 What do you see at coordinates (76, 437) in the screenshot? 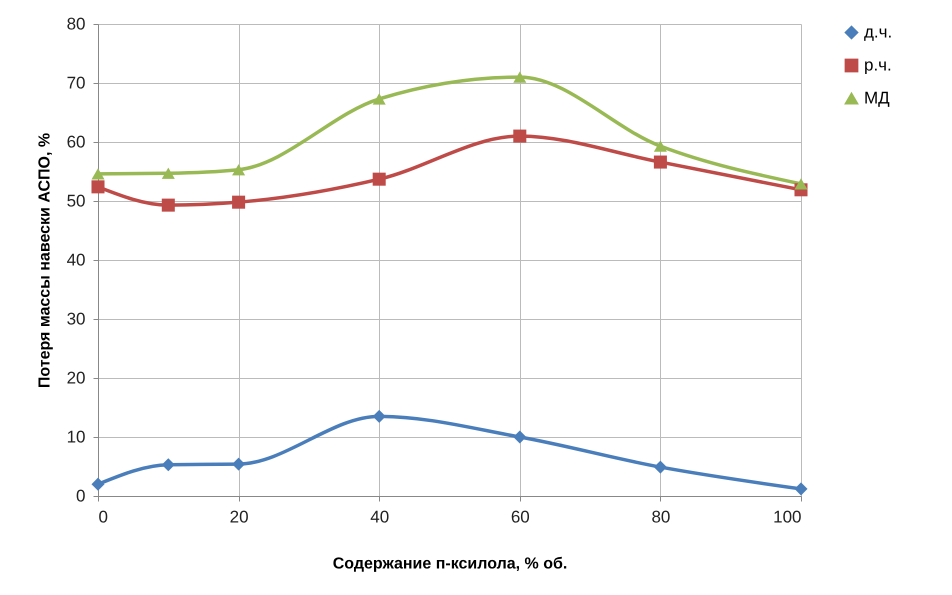
I see `y-tick-label: 10` at bounding box center [76, 437].